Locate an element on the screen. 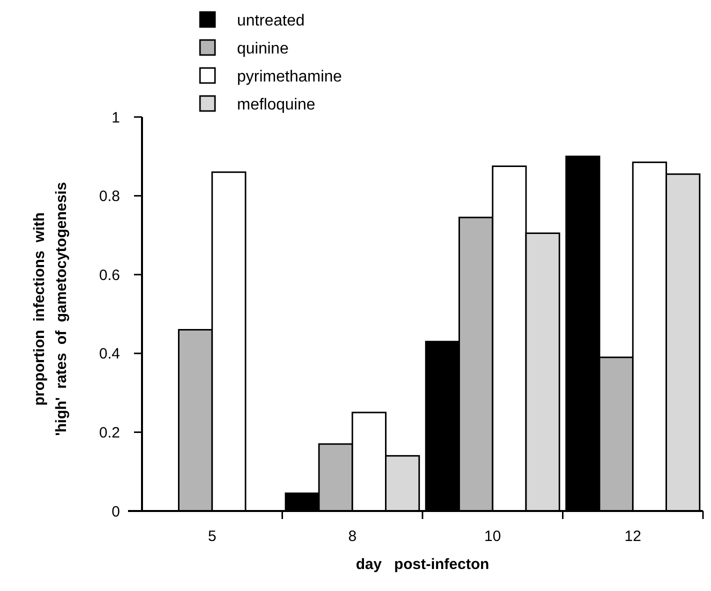  legend-label: quinine is located at coordinates (263, 49).